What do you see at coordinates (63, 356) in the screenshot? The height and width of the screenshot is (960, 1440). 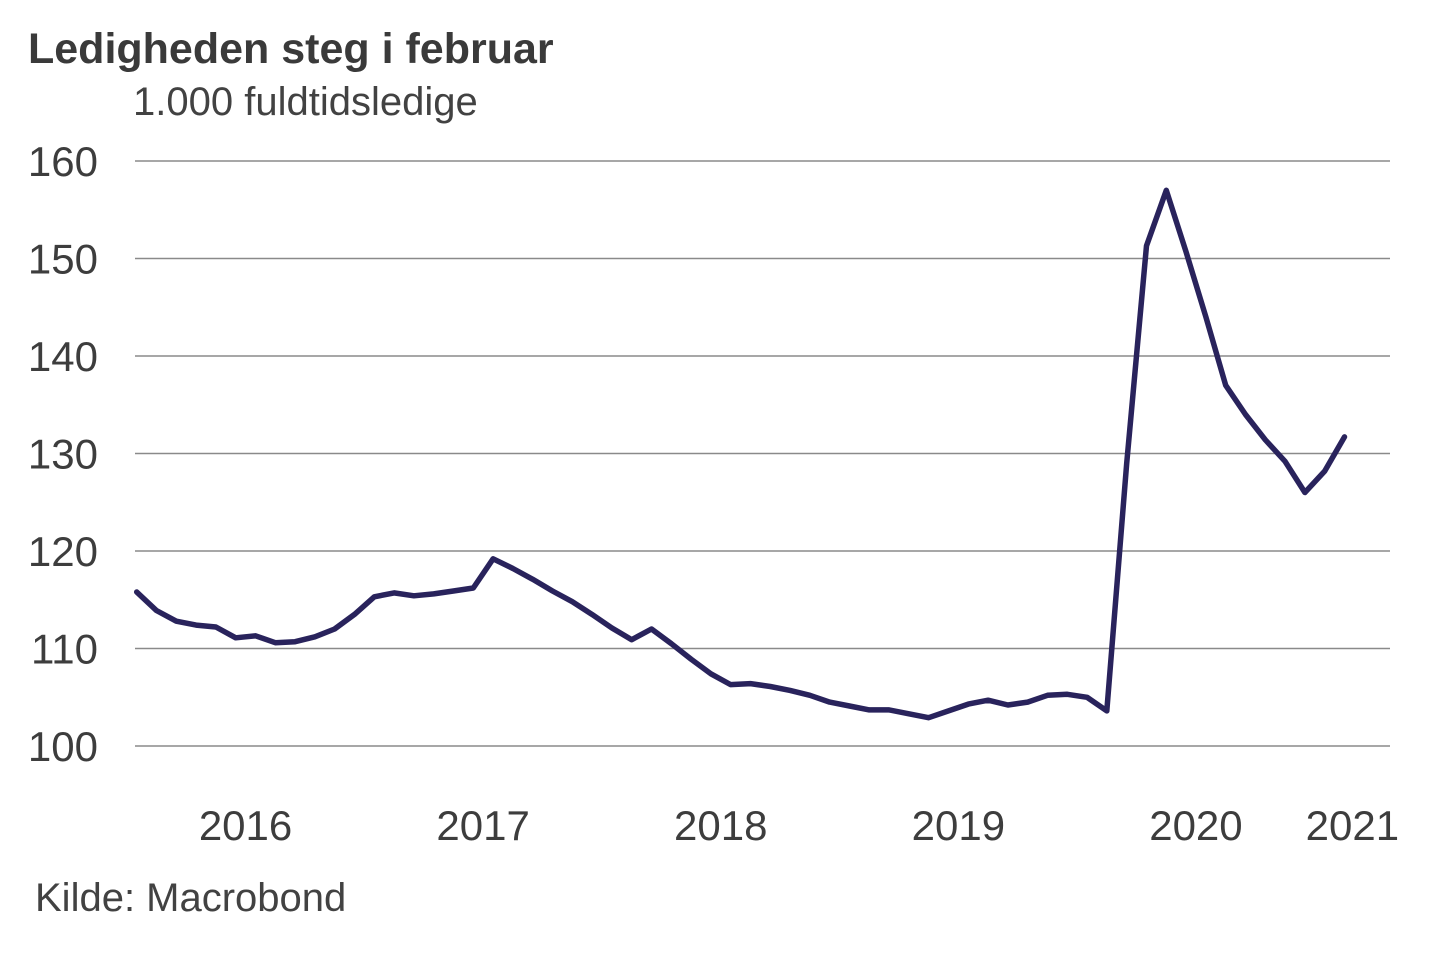 I see `y-tick-label-140: 140` at bounding box center [63, 356].